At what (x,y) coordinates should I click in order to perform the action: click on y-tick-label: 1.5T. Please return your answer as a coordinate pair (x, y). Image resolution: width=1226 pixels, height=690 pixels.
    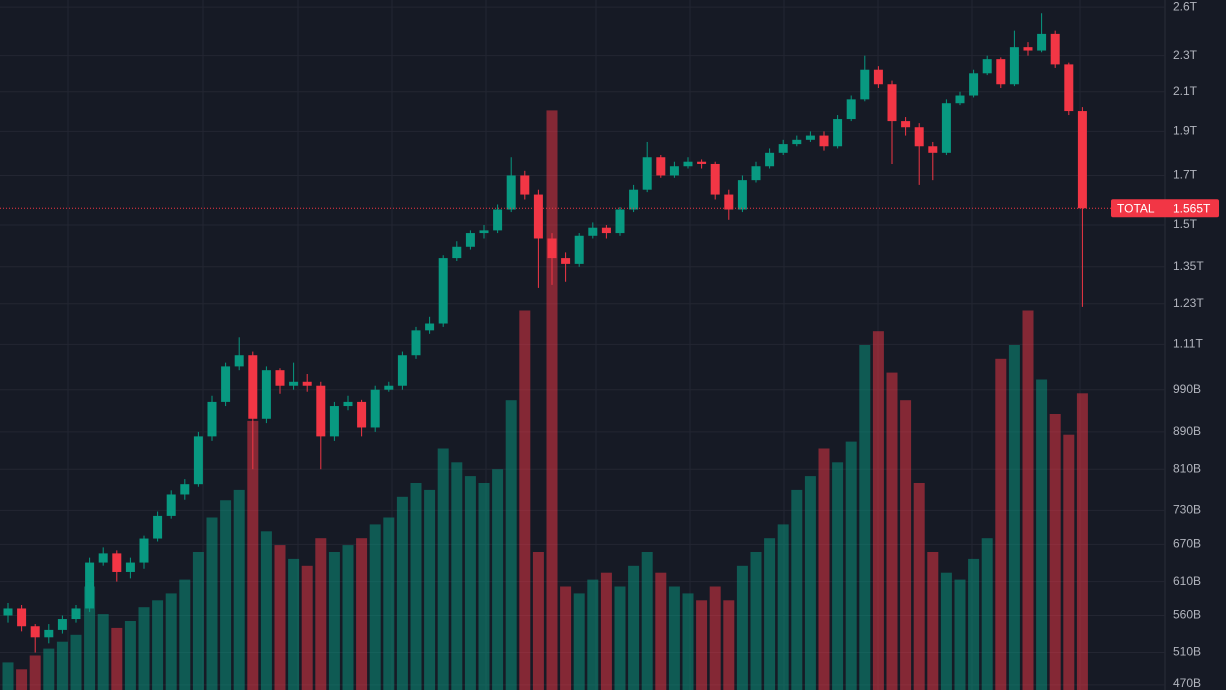
    Looking at the image, I should click on (1185, 224).